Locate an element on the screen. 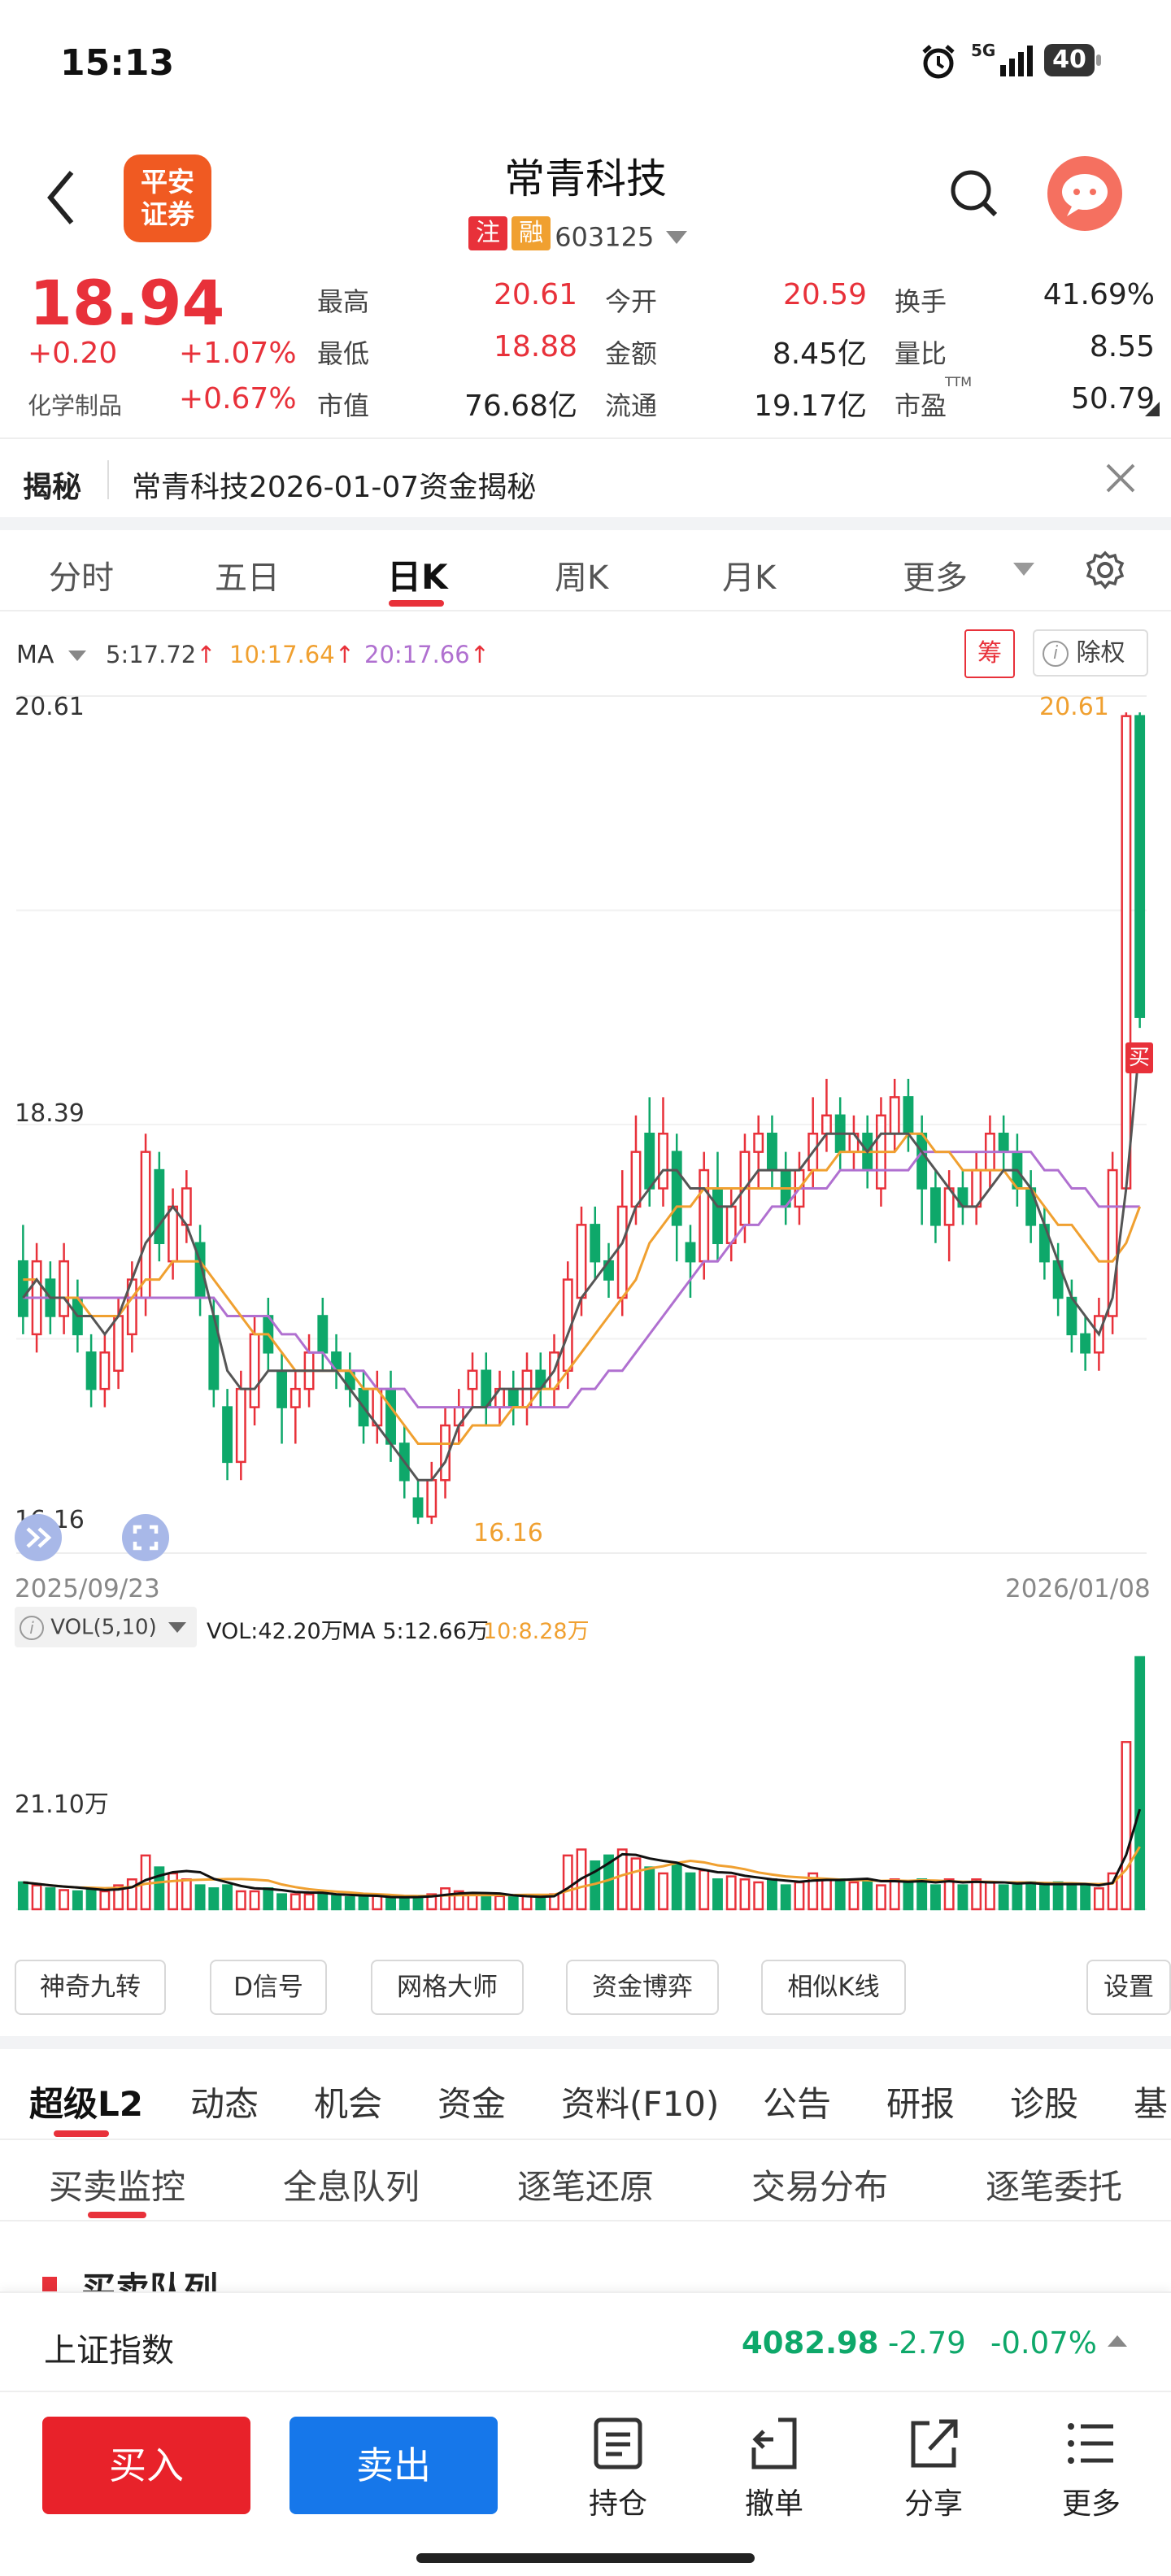 Image resolution: width=1171 pixels, height=2576 pixels. up-arrow-icon: ↑ is located at coordinates (206, 655).